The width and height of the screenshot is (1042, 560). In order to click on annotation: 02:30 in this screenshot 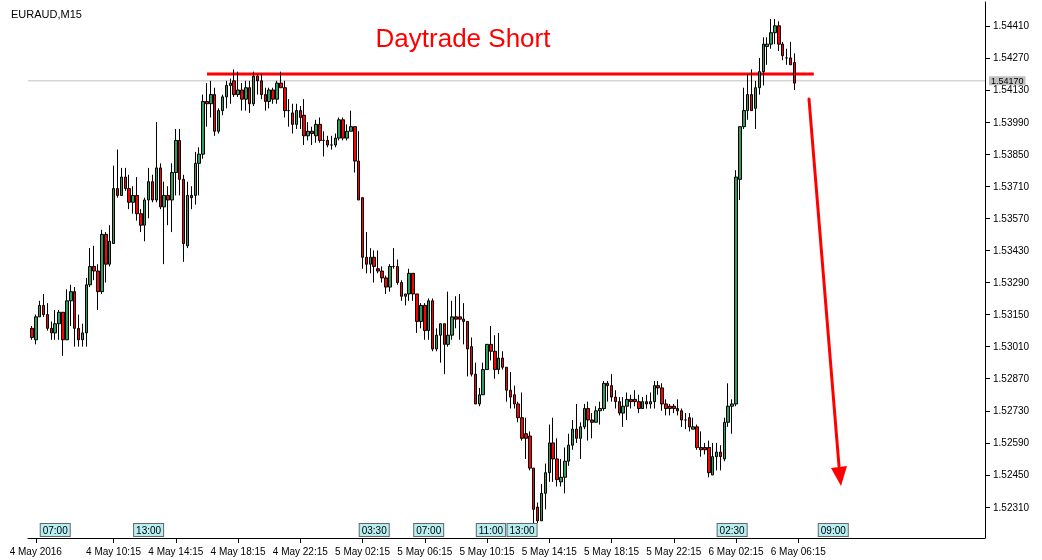, I will do `click(732, 530)`.